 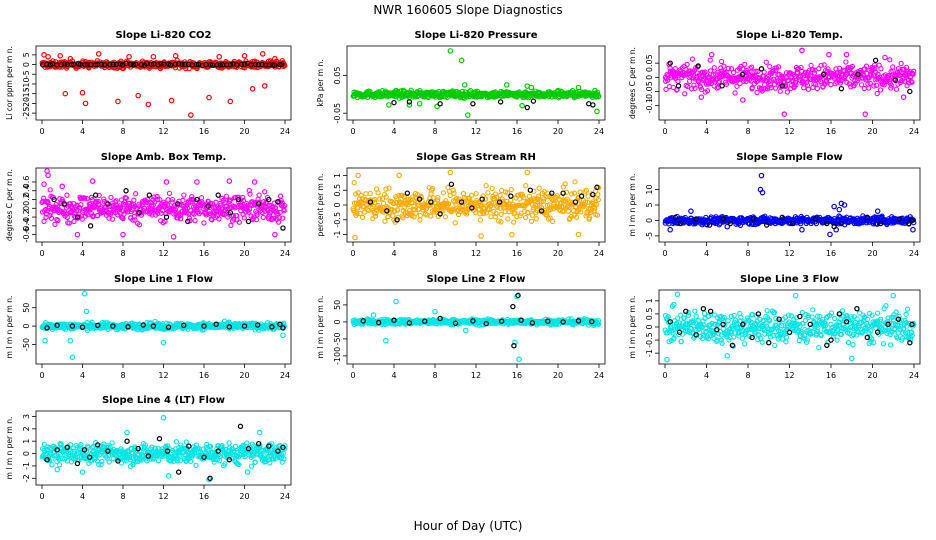 I want to click on y-tick-label: -50, so click(x=26, y=344).